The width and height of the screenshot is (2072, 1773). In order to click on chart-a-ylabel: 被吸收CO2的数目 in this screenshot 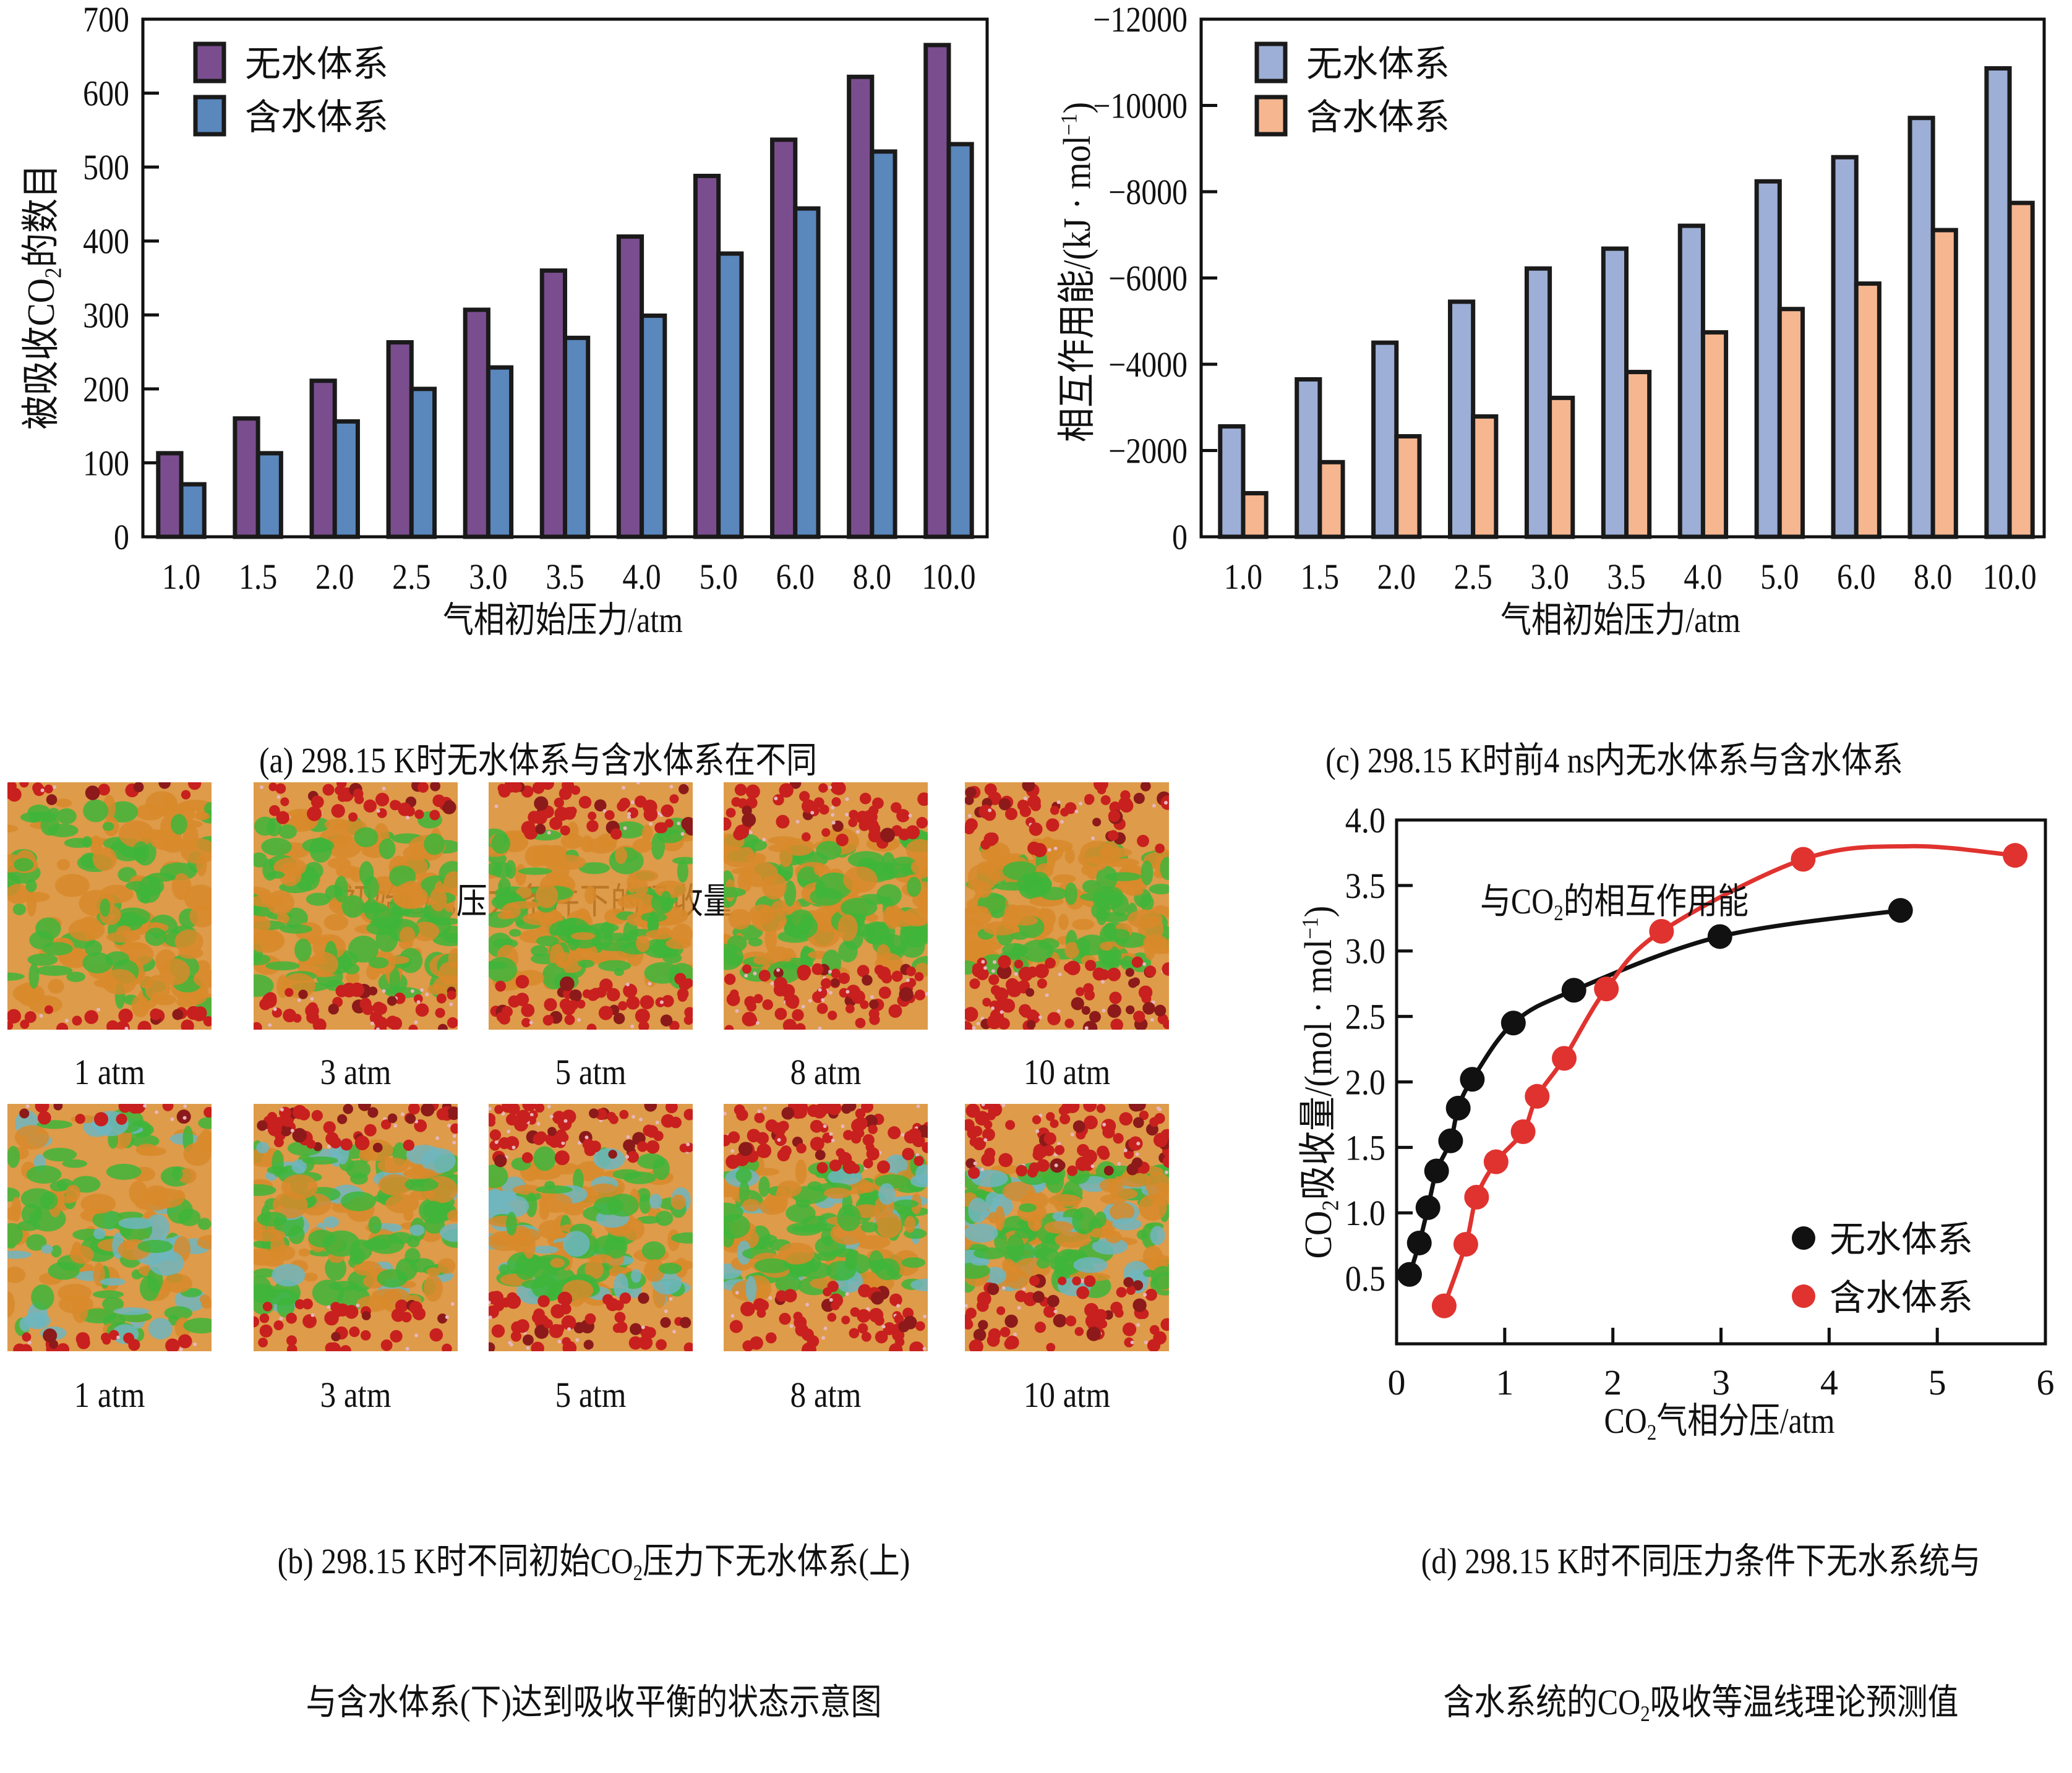, I will do `click(38, 297)`.